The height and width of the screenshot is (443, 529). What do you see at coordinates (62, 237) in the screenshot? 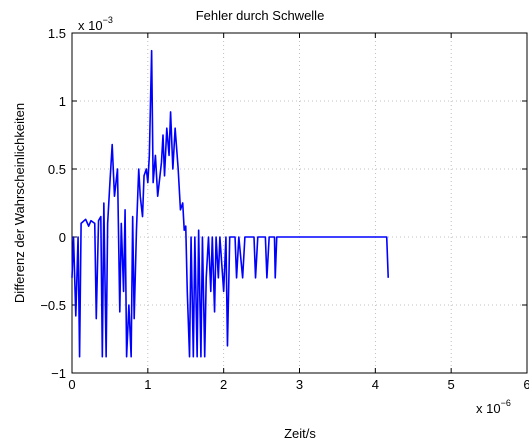
I see `y-tick-label: 0` at bounding box center [62, 237].